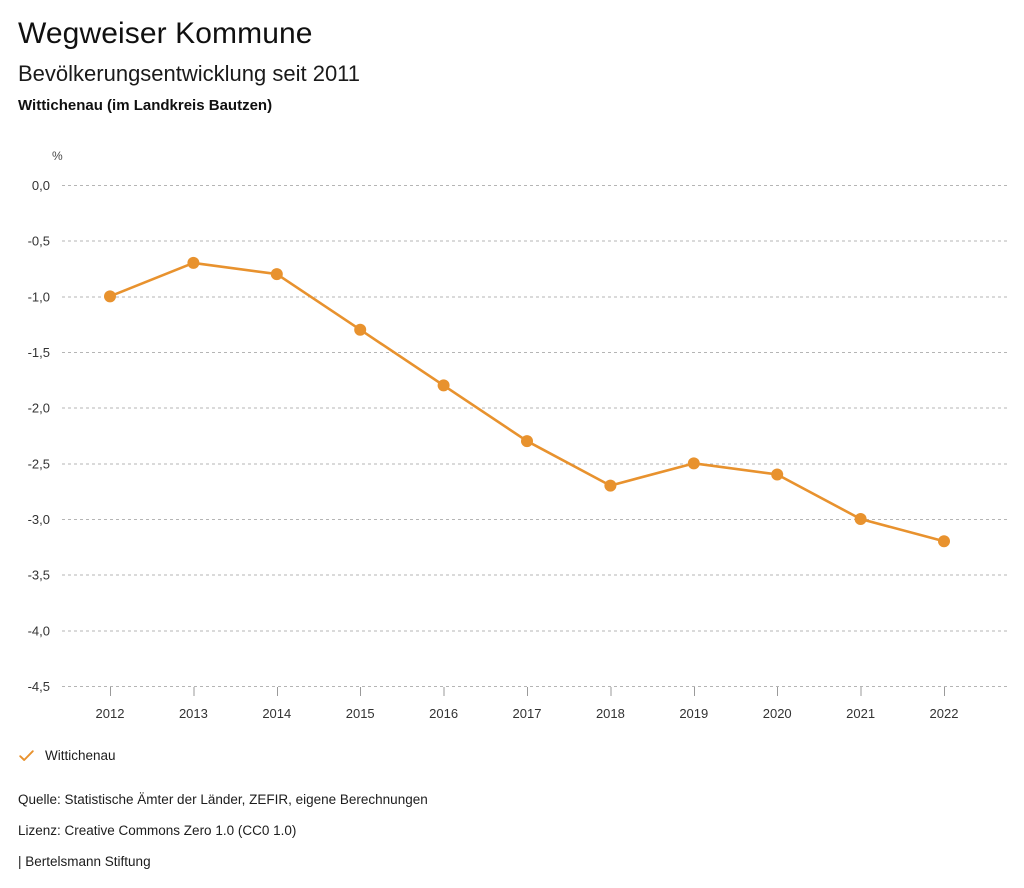 The image size is (1024, 888). Describe the element at coordinates (39, 296) in the screenshot. I see `y-axis-tick-label: -1,0` at that location.